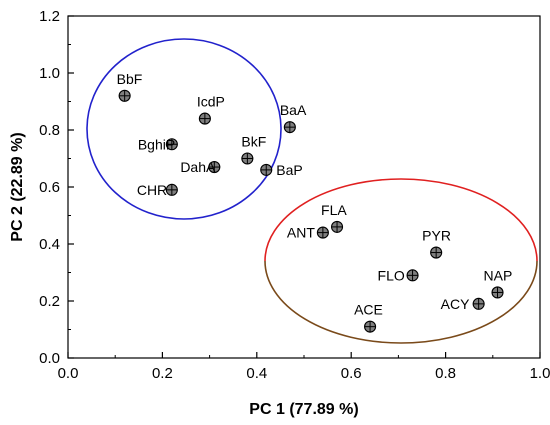 Image resolution: width=550 pixels, height=425 pixels. Describe the element at coordinates (401, 302) in the screenshot. I see `group-ellipse-brown-lower` at that location.